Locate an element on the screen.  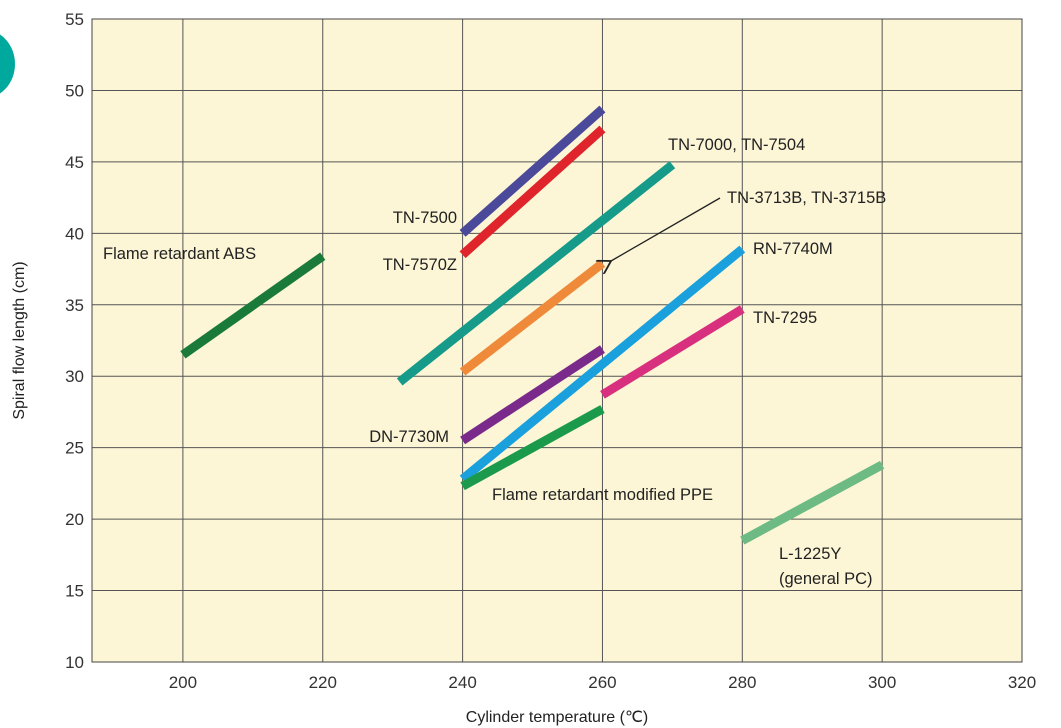
y-axis-label: Spiral flow length (cm) is located at coordinates (19, 340).